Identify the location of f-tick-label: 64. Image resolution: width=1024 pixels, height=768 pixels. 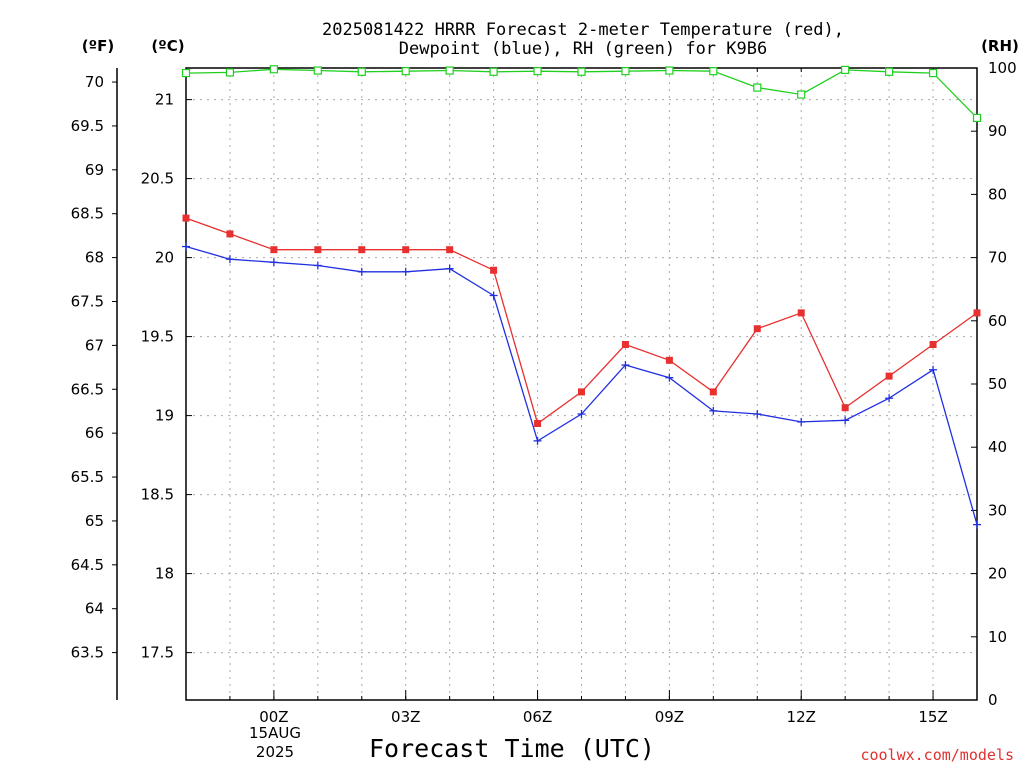
(94, 609).